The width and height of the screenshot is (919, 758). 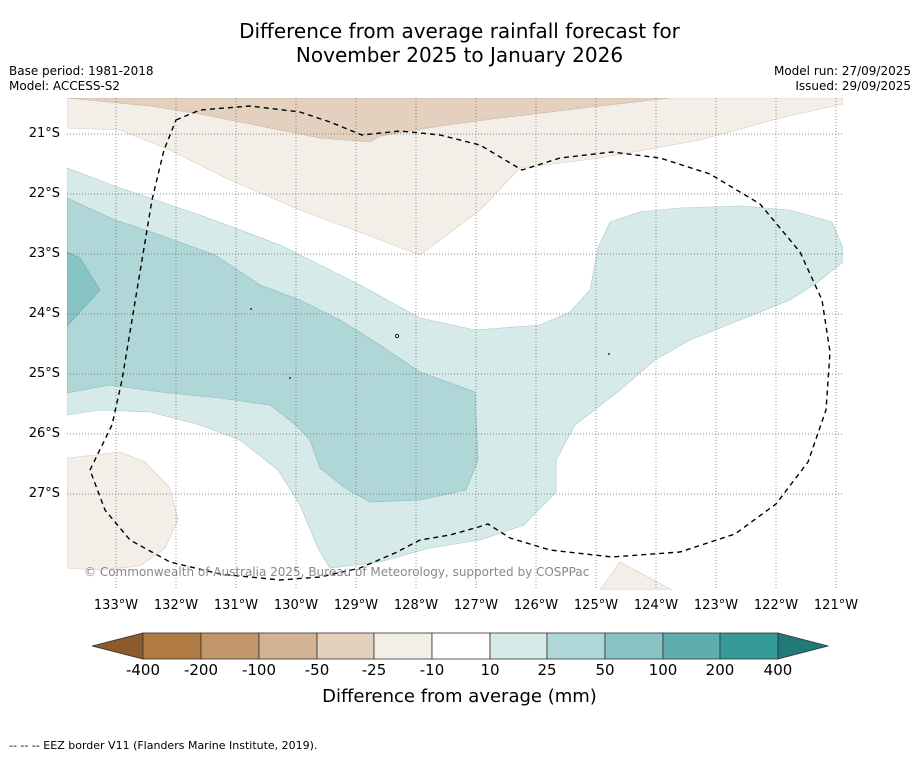 I want to click on lat-label: 23°S, so click(x=44, y=253).